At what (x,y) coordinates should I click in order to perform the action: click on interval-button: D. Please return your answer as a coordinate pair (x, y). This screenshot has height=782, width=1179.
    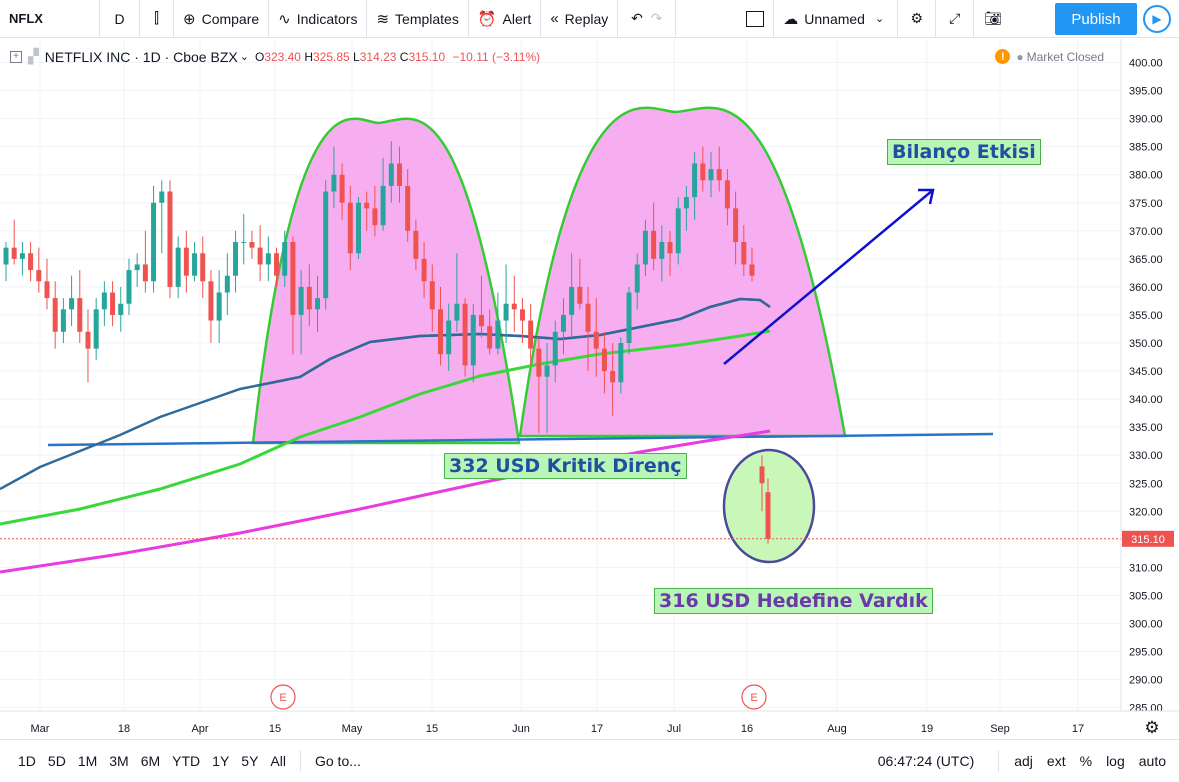
    Looking at the image, I should click on (120, 19).